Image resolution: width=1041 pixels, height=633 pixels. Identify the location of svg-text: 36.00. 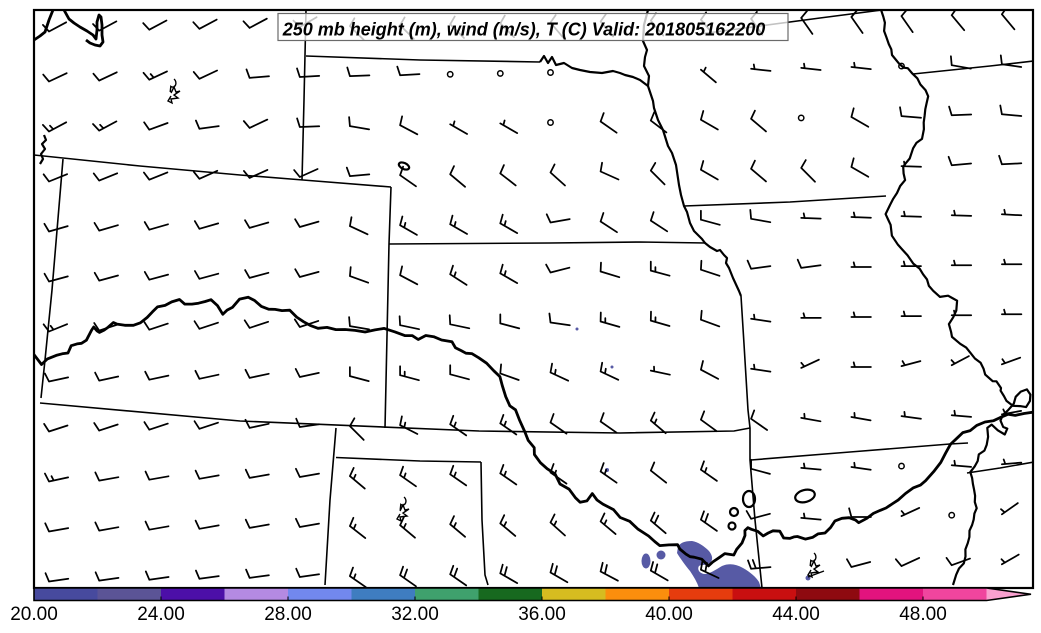
(542, 614).